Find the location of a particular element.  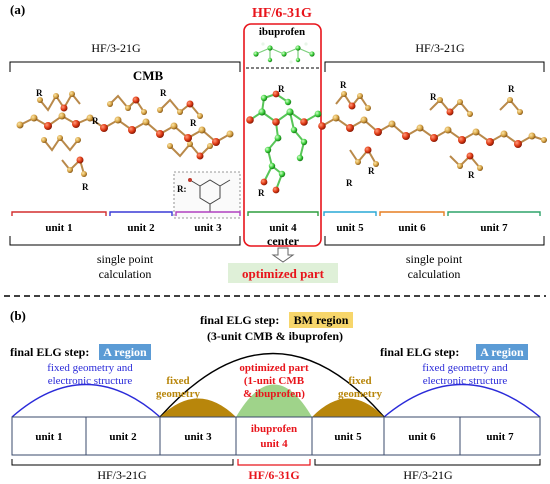

left-a-region-badge is located at coordinates (125, 352).